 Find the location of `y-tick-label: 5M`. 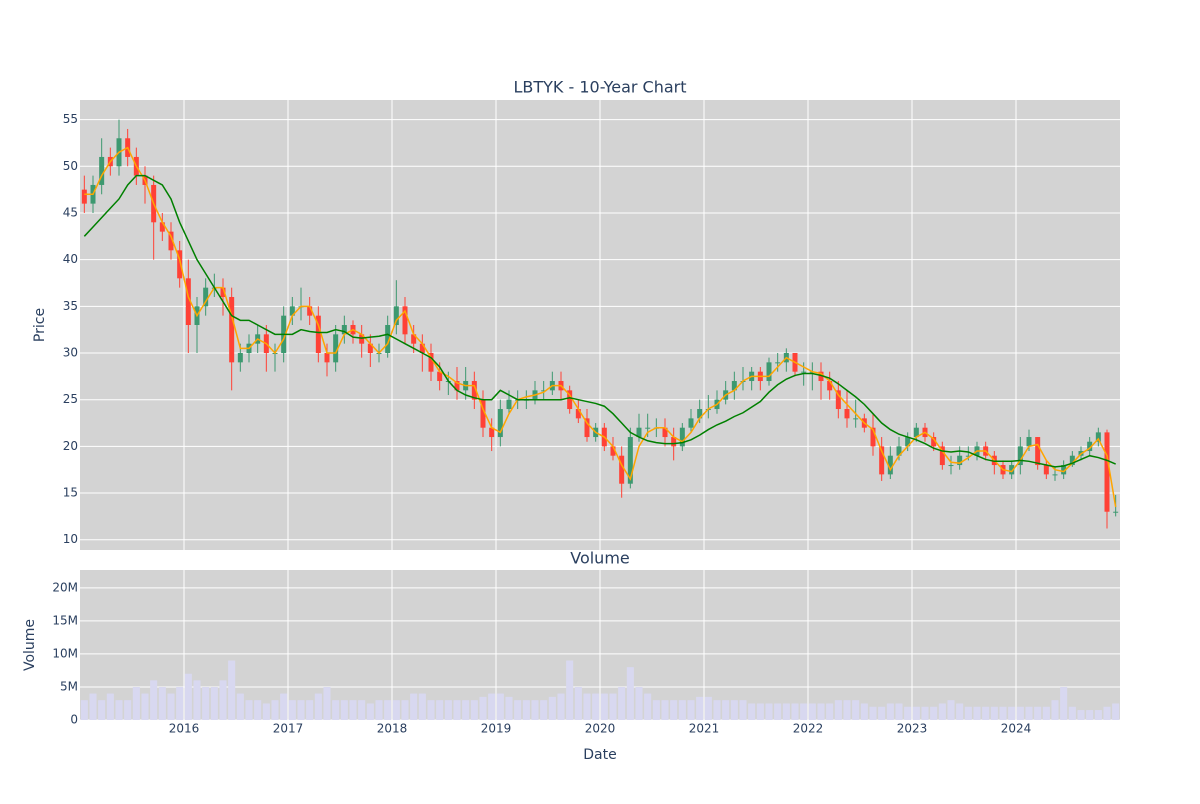

y-tick-label: 5M is located at coordinates (69, 686).